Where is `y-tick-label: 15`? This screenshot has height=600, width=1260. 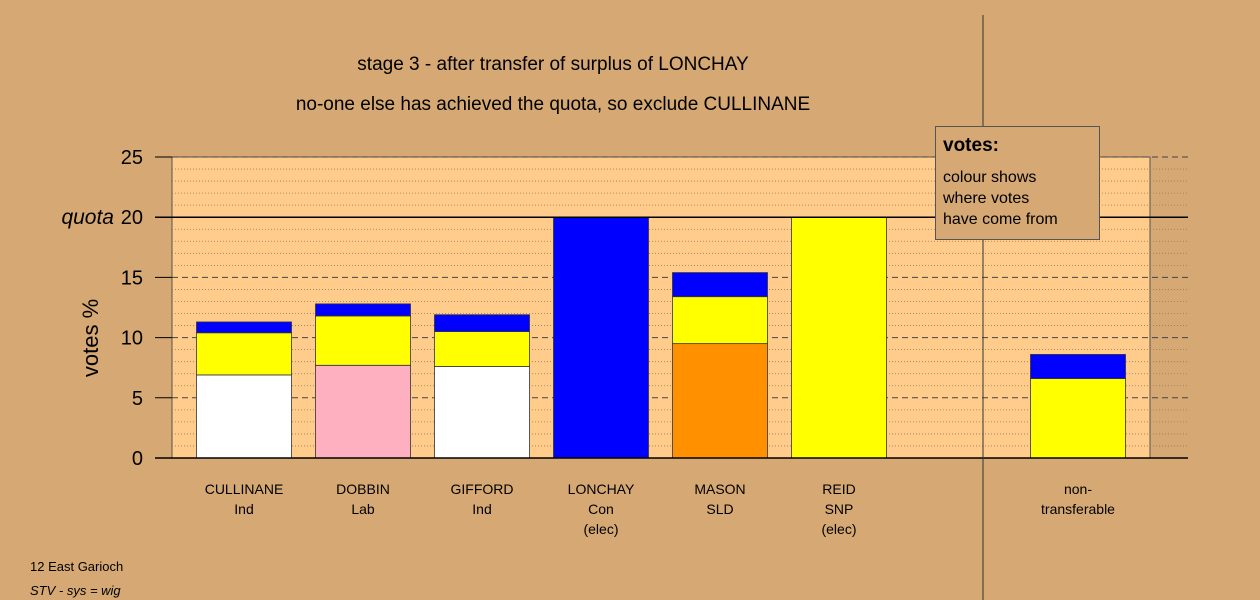 y-tick-label: 15 is located at coordinates (132, 278).